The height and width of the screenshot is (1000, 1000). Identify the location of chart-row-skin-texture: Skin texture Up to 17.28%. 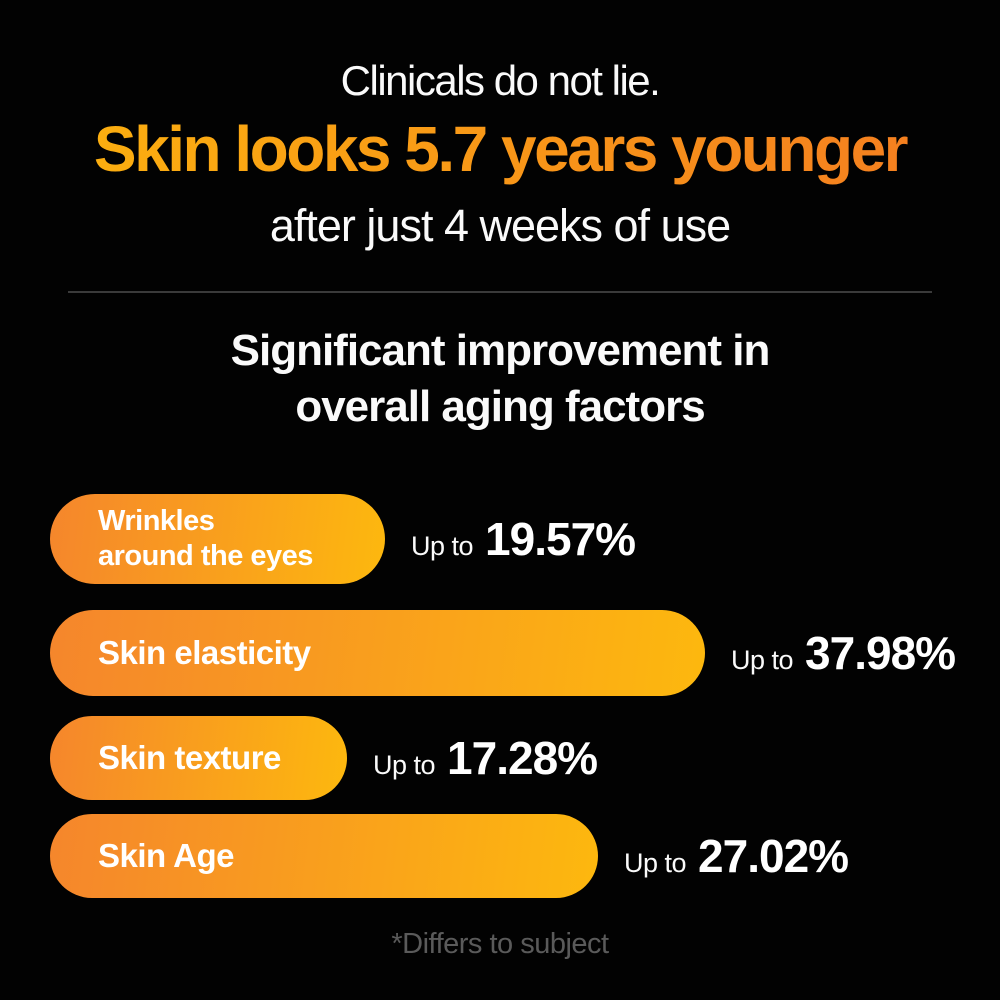
(324, 758).